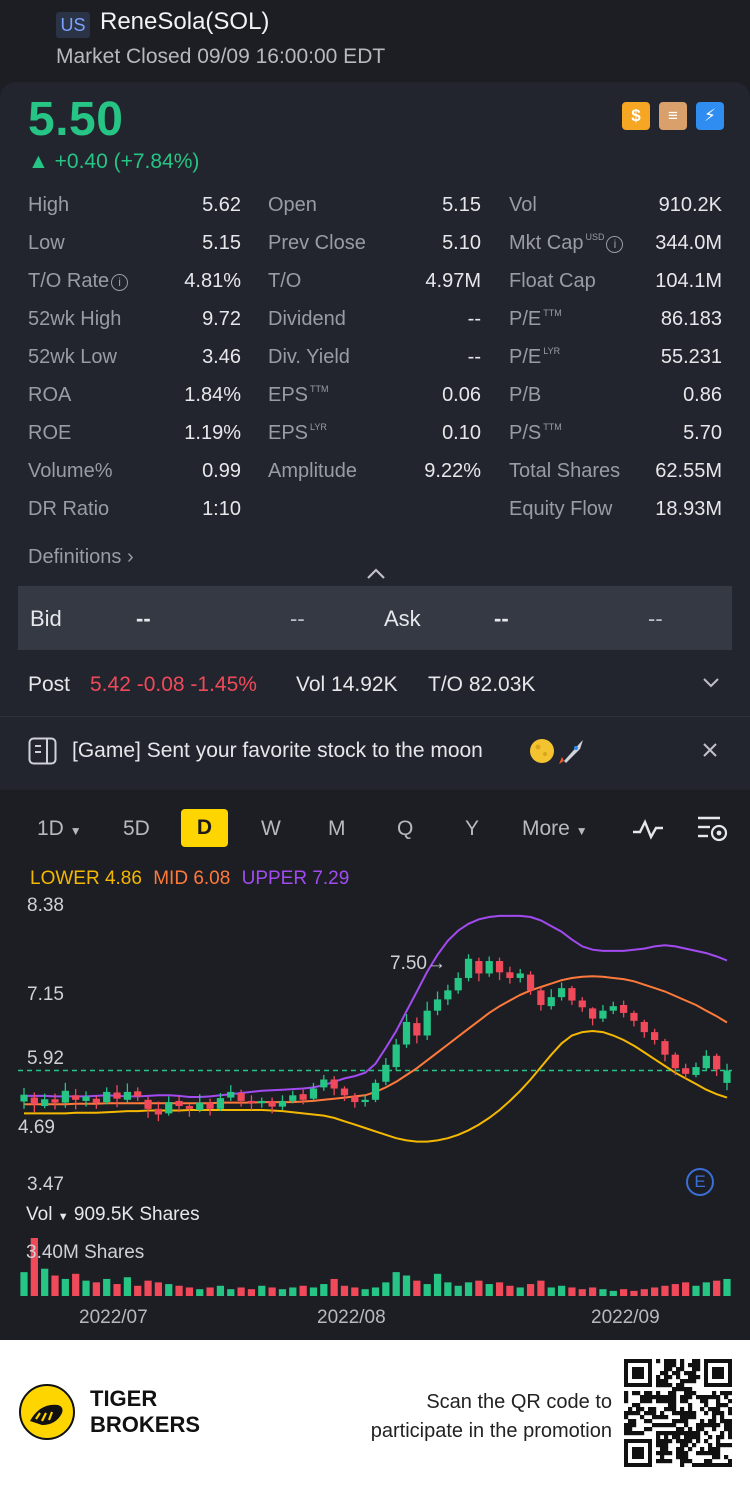 The height and width of the screenshot is (1486, 750). Describe the element at coordinates (136, 828) in the screenshot. I see `tab-5d: 5D` at that location.